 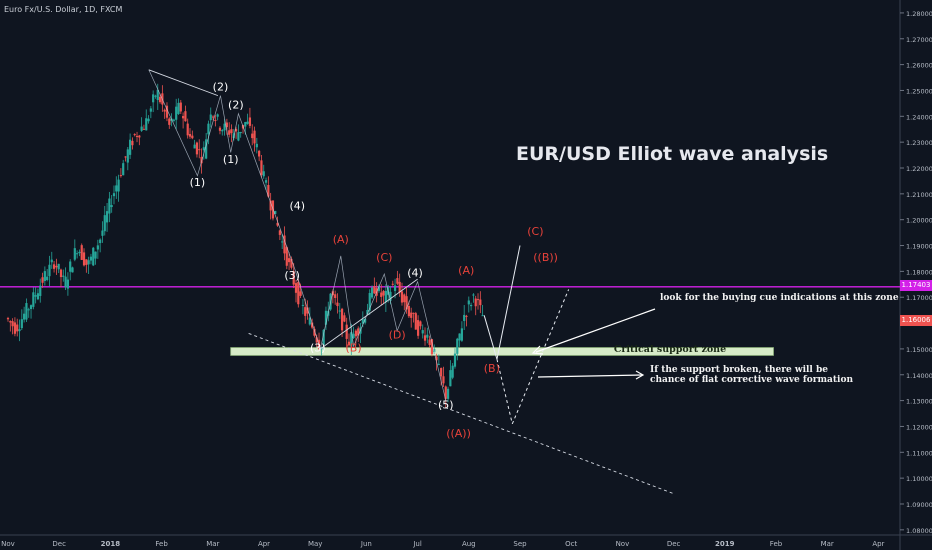 I want to click on wave-label: ((B)), so click(x=545, y=257).